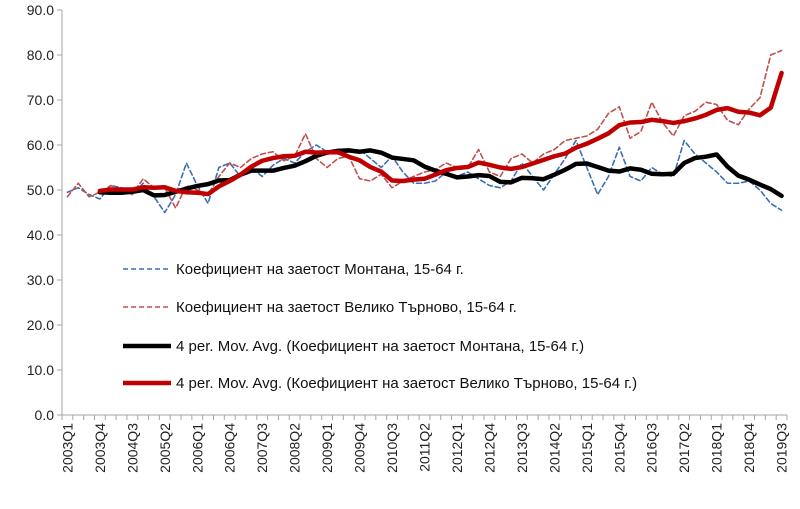  Describe the element at coordinates (40, 190) in the screenshot. I see `y-tick-label: 50.0` at that location.